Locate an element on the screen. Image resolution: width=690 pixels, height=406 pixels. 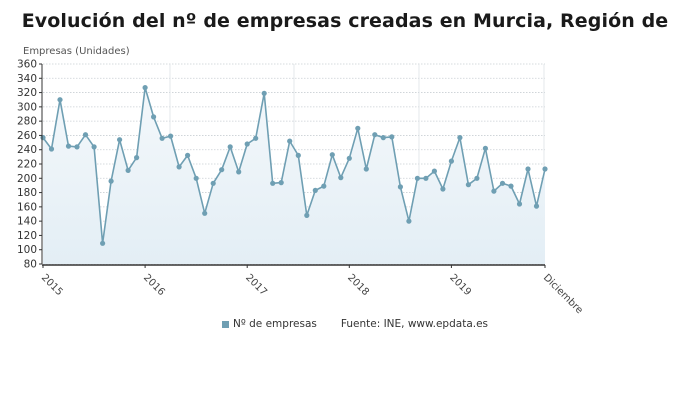
y-tick-label: 200 is located at coordinates (27, 179).